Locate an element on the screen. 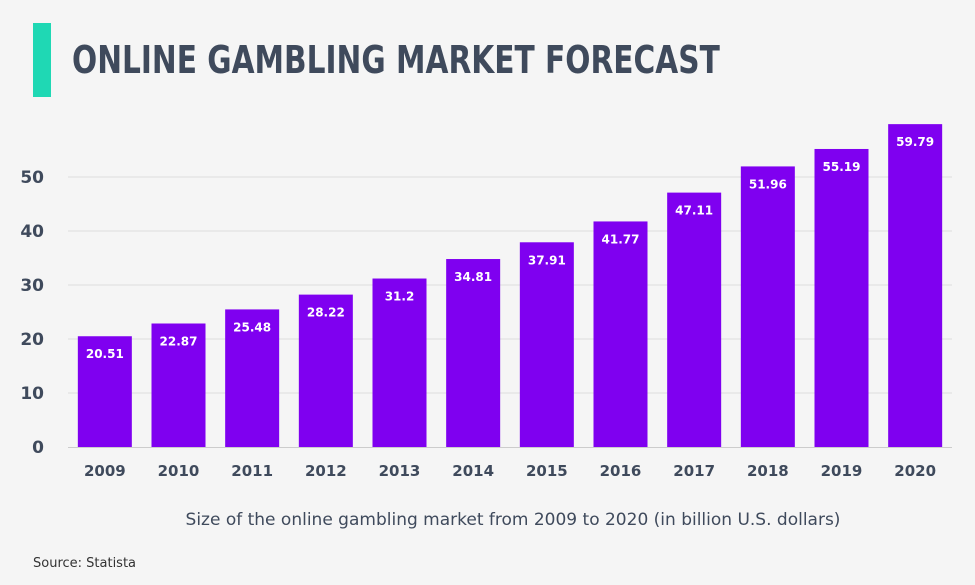 This screenshot has width=975, height=585. bar-2010 is located at coordinates (178, 385).